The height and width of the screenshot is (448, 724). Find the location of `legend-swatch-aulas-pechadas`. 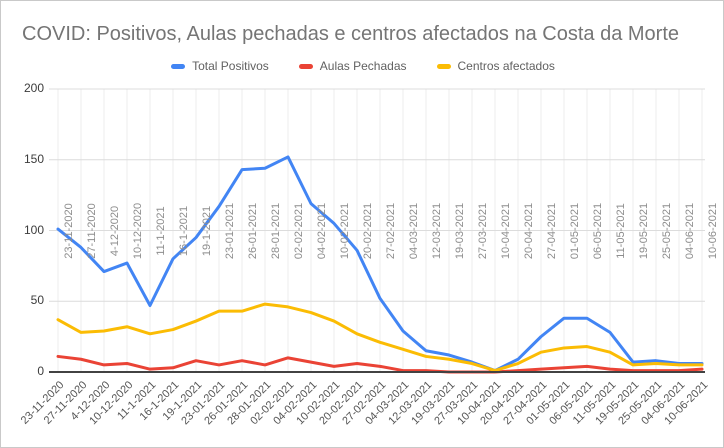

legend-swatch-aulas-pechadas is located at coordinates (305, 66).